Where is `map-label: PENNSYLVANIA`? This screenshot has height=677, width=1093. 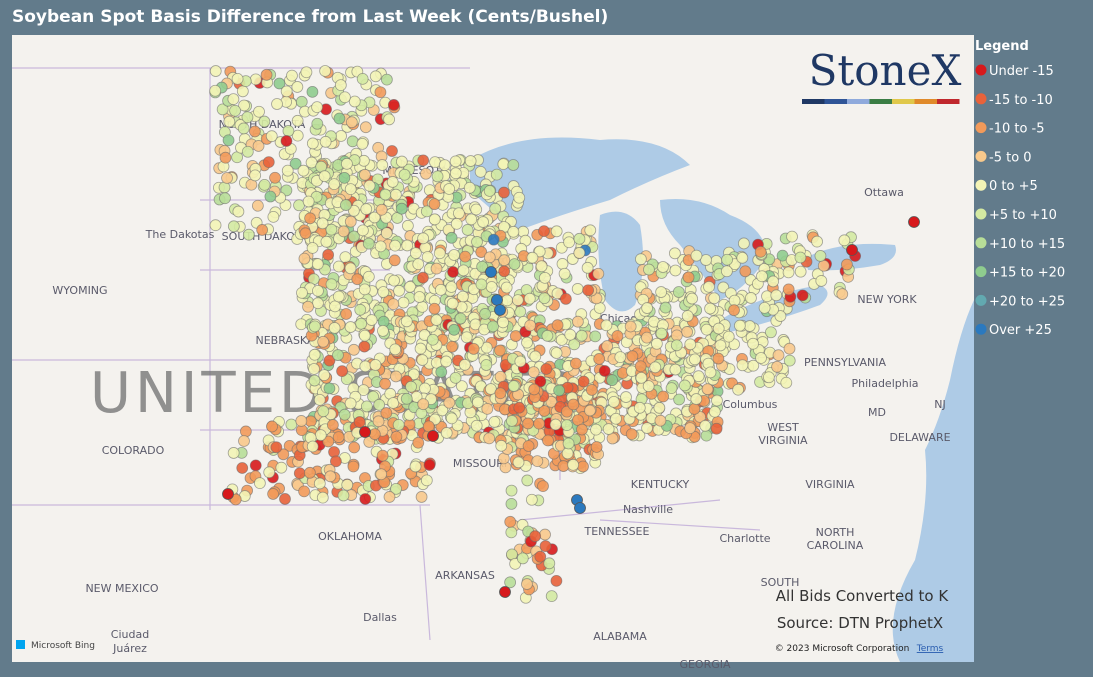
map-label: PENNSYLVANIA is located at coordinates (845, 362).